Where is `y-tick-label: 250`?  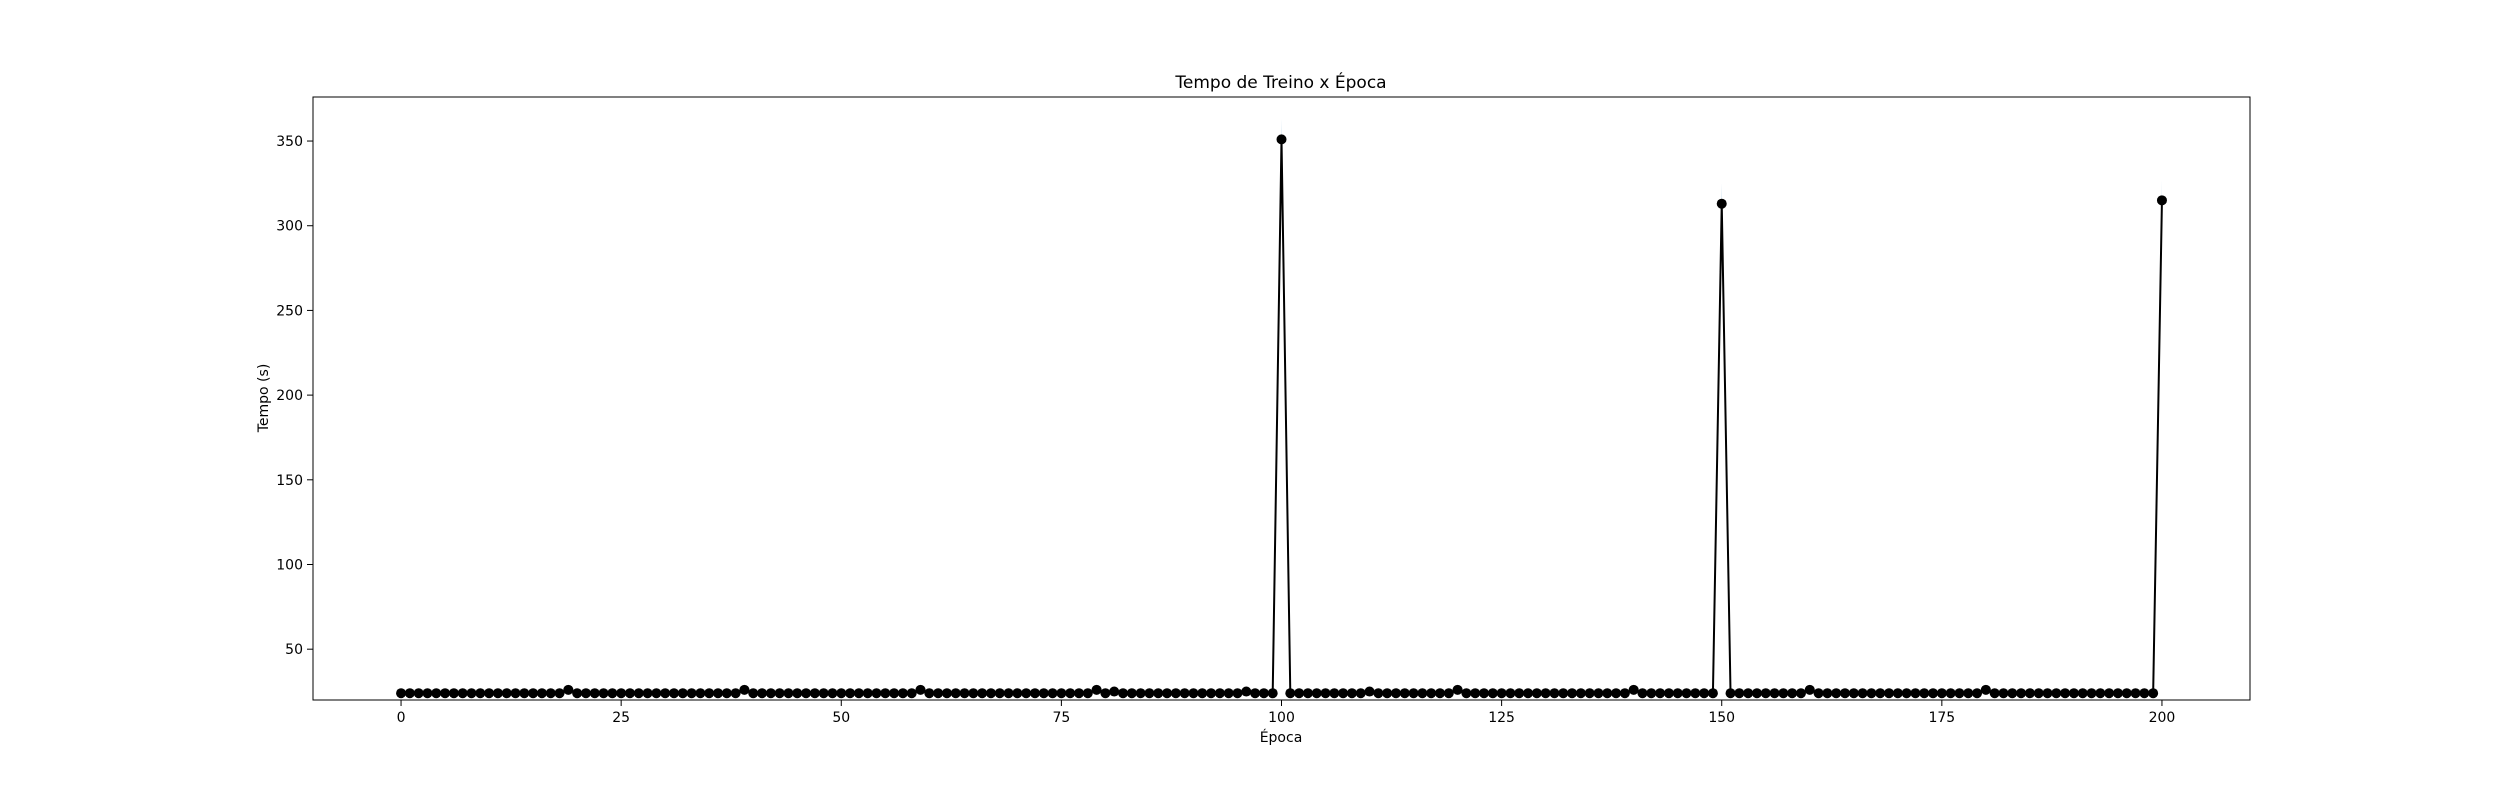 y-tick-label: 250 is located at coordinates (289, 311).